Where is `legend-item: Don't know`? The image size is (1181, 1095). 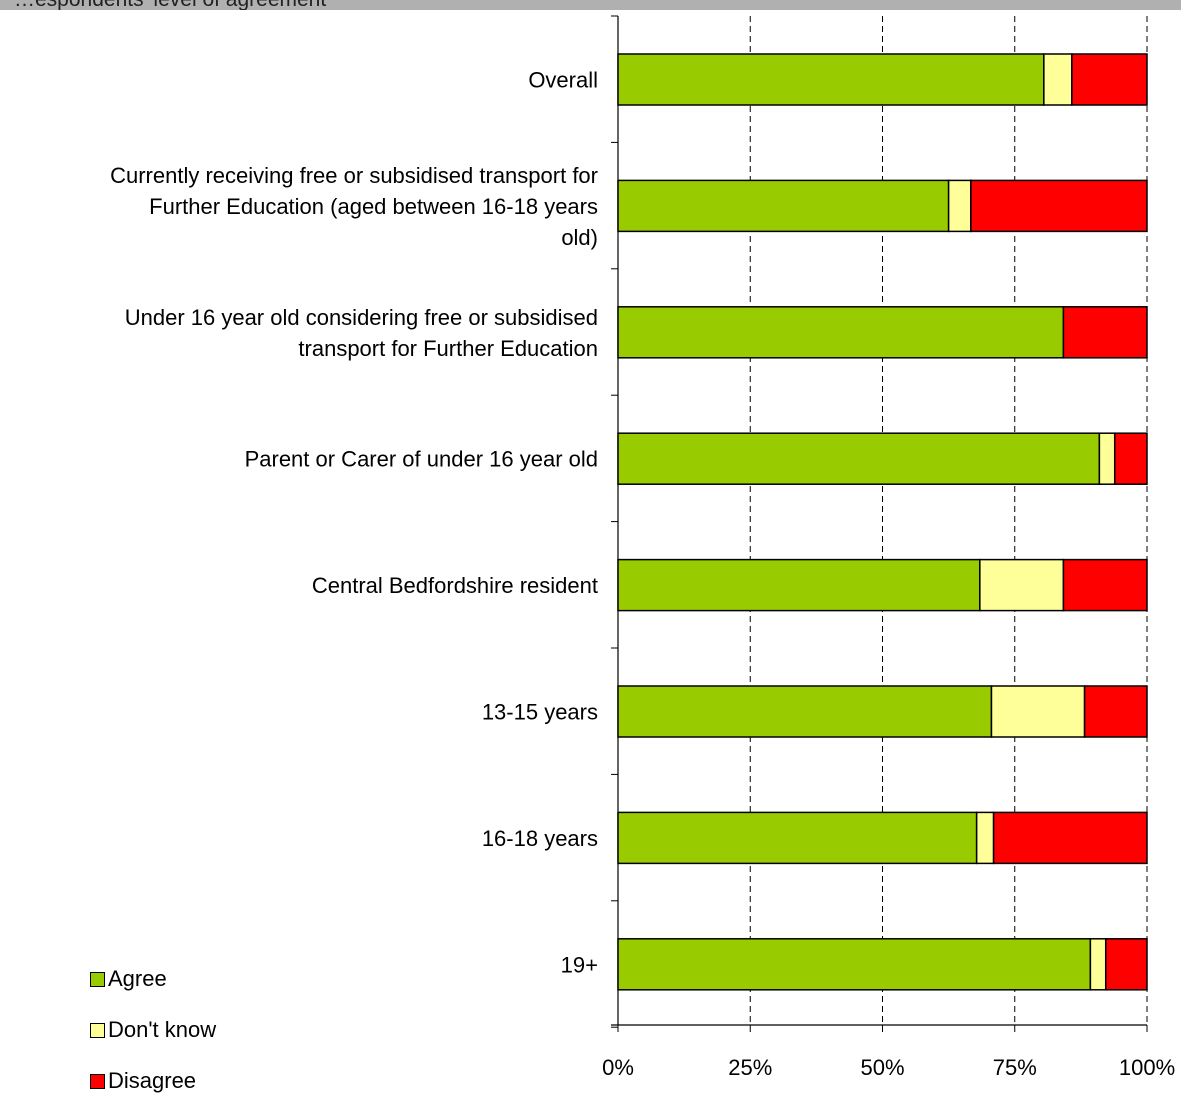
legend-item: Don't know is located at coordinates (153, 1030).